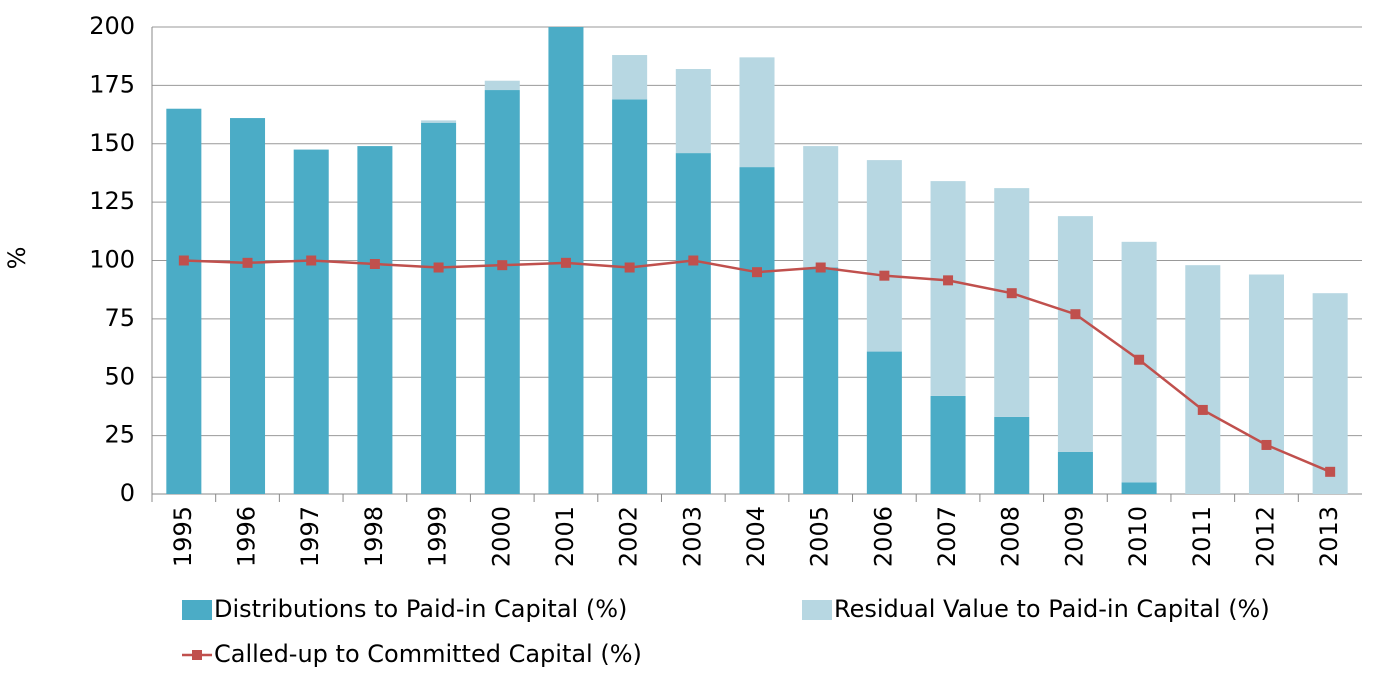 The image size is (1384, 675). What do you see at coordinates (1074, 536) in the screenshot?
I see `x-tick-label: 2009` at bounding box center [1074, 536].